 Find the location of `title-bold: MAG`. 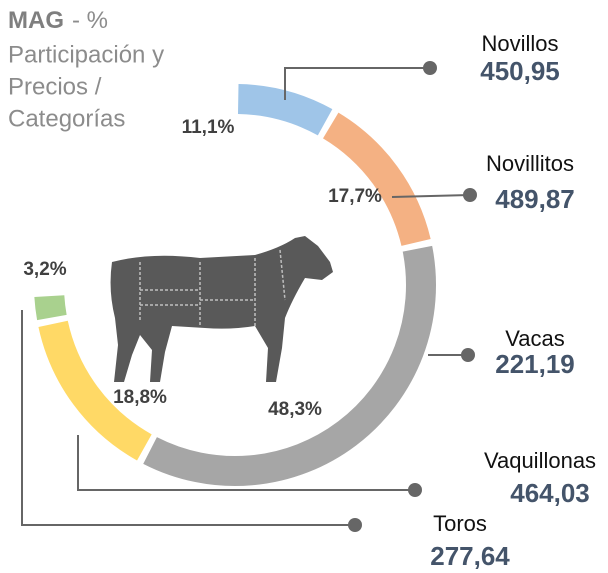

title-bold: MAG is located at coordinates (36, 20).